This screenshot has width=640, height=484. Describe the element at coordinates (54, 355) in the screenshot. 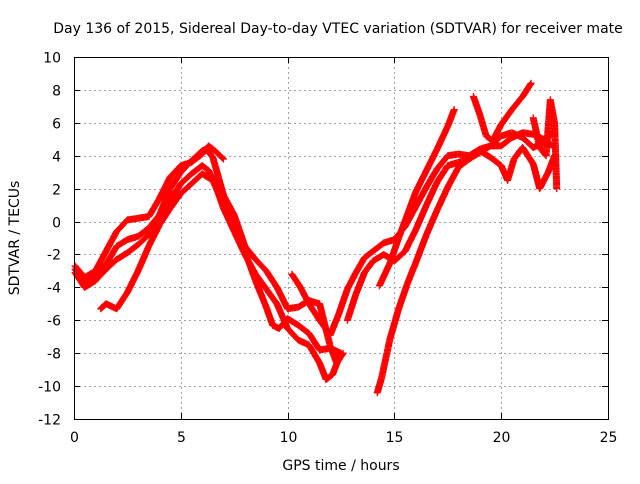

I see `y-tick-label: -8` at that location.